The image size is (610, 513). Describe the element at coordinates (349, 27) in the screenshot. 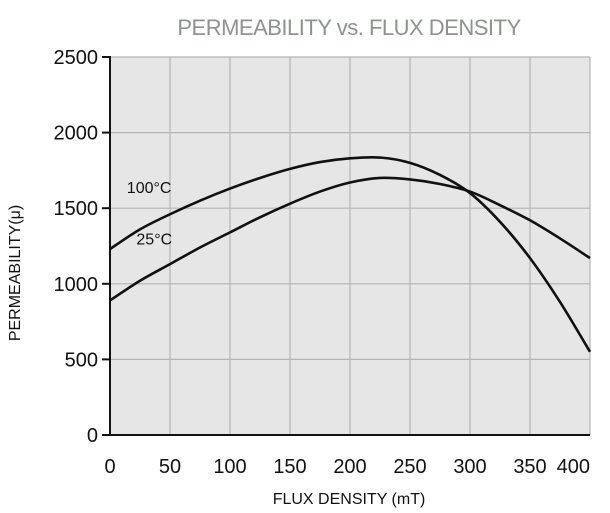

I see `chart-title: PERMEABILITY vs. FLUX DENSITY` at that location.